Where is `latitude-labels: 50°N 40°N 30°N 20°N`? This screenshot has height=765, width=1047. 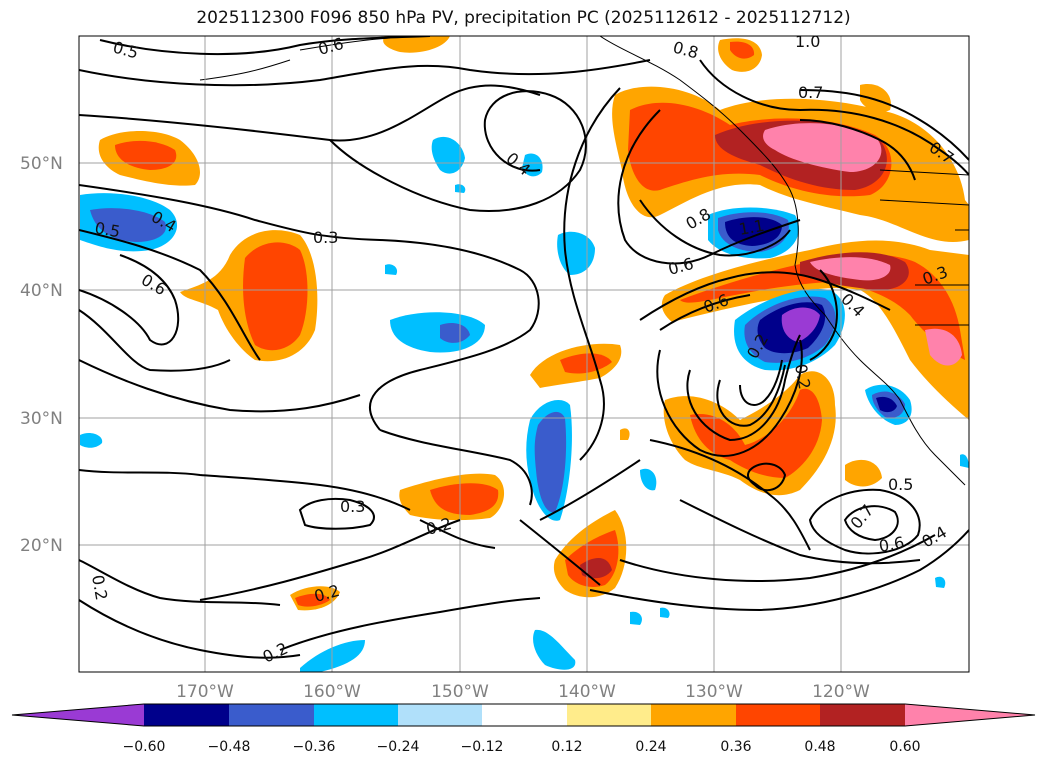
latitude-labels: 50°N 40°N 30°N 20°N is located at coordinates (41, 355).